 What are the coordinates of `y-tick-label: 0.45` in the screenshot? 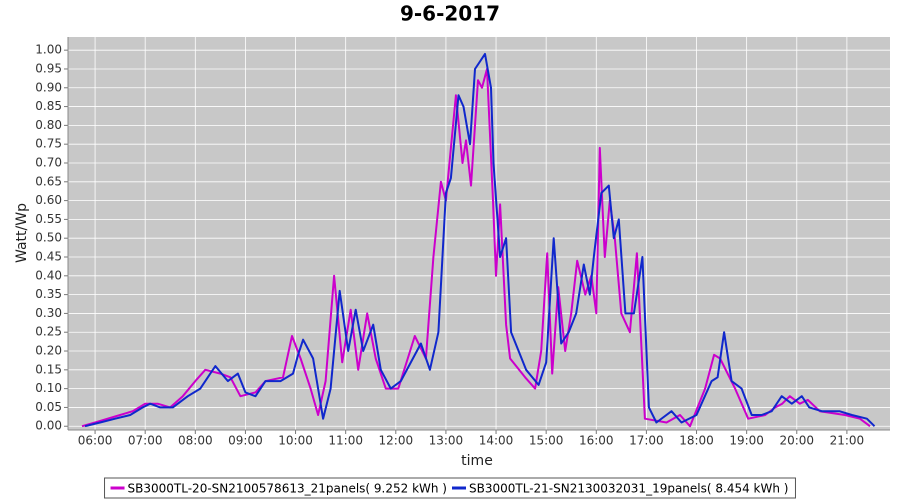 It's located at (48, 257).